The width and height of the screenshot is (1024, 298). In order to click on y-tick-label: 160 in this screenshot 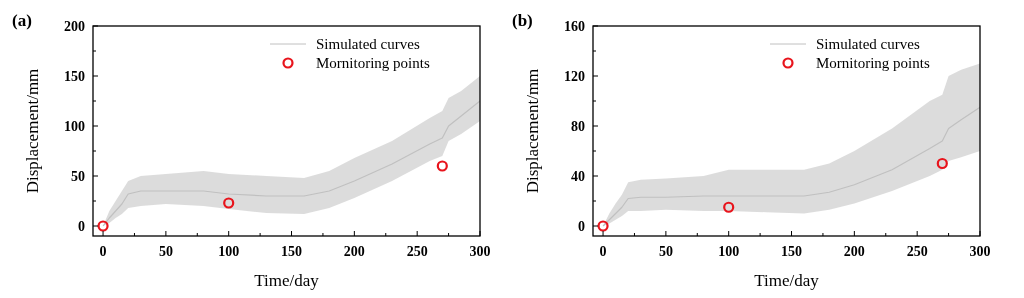, I will do `click(574, 26)`.